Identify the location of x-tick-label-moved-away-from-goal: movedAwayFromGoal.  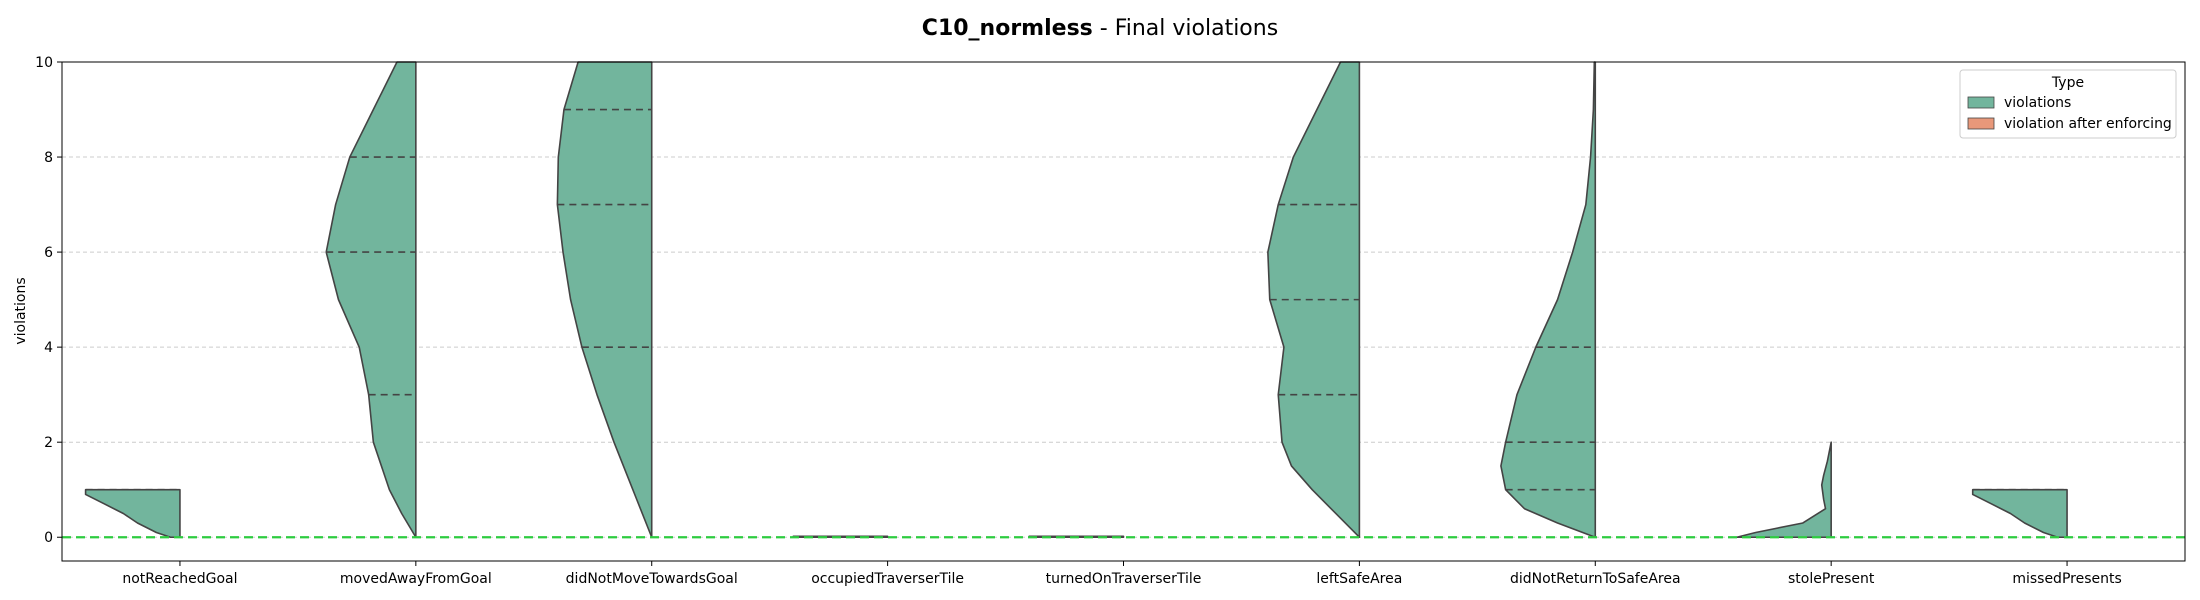
(416, 579).